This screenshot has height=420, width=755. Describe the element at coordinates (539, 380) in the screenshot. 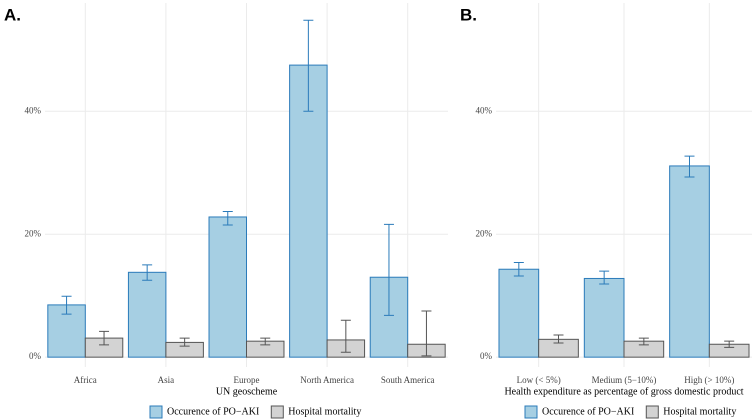

I see `x-tick-label: Low (< 5%)` at that location.